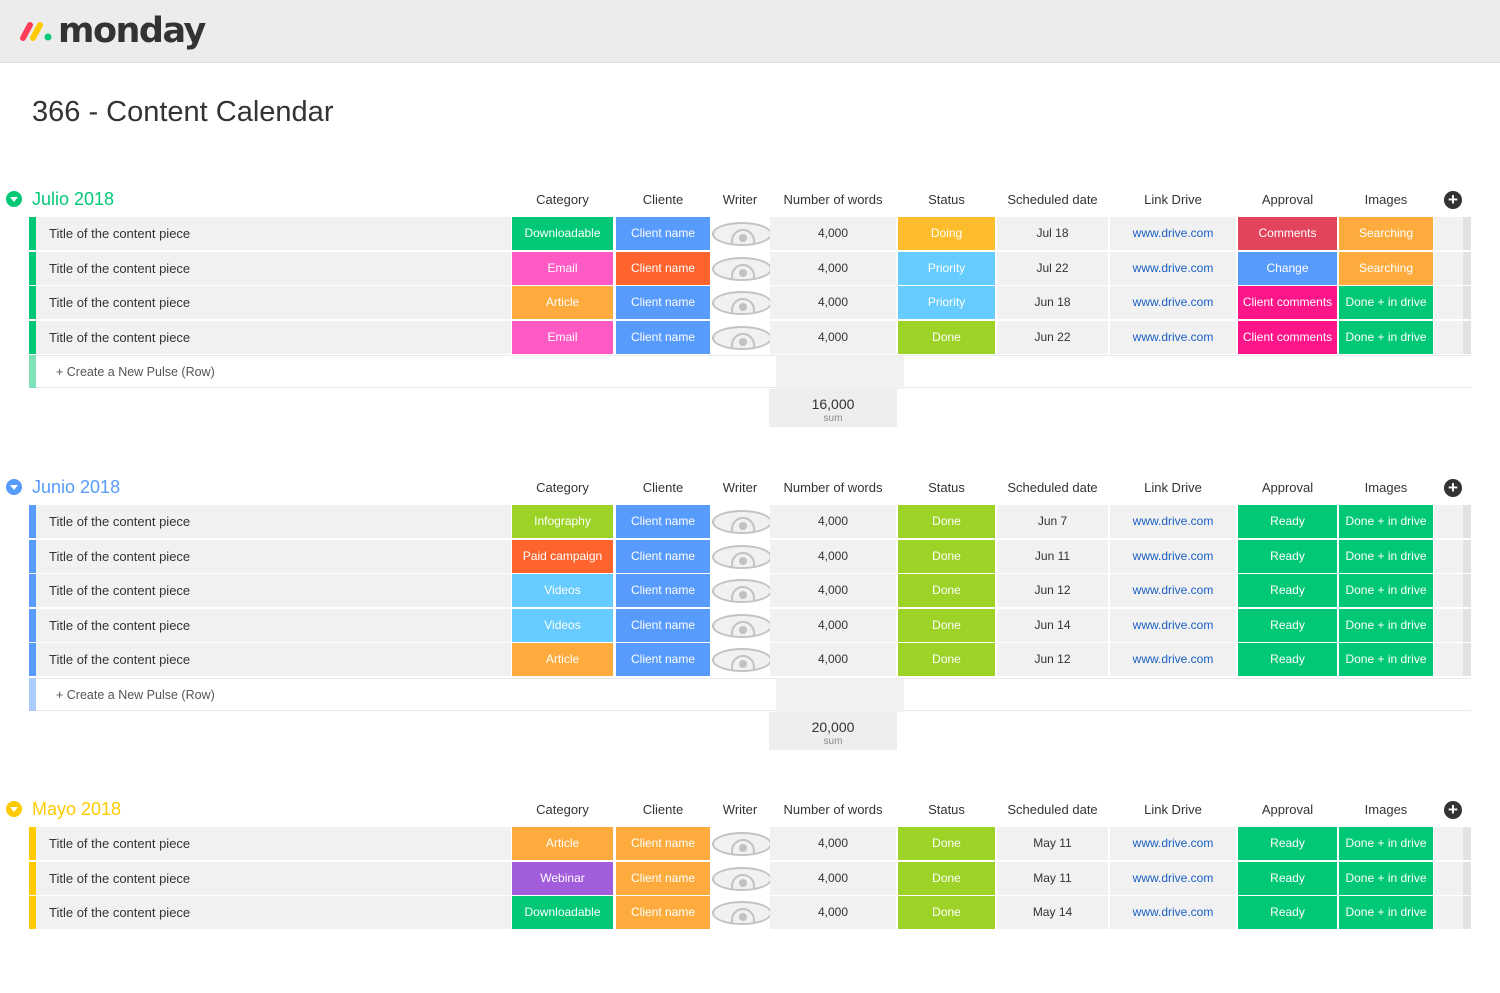 Image resolution: width=1500 pixels, height=993 pixels. Describe the element at coordinates (1287, 302) in the screenshot. I see `approval-cell: Client comments` at that location.